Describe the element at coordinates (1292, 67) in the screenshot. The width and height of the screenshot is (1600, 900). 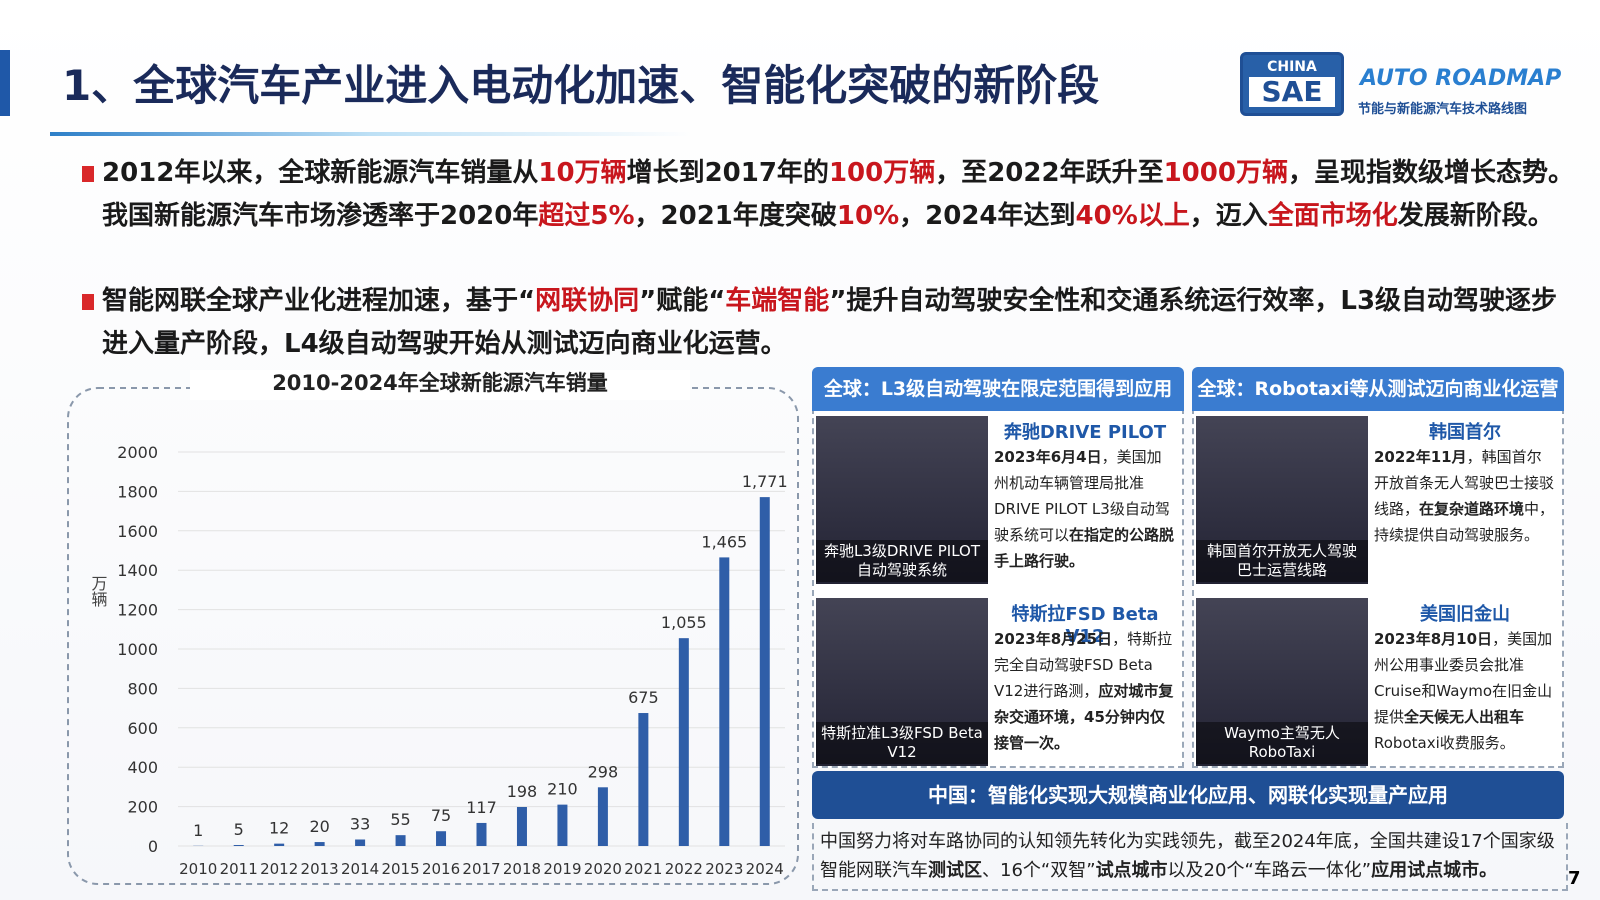
I see `logo-top: CHINA` at that location.